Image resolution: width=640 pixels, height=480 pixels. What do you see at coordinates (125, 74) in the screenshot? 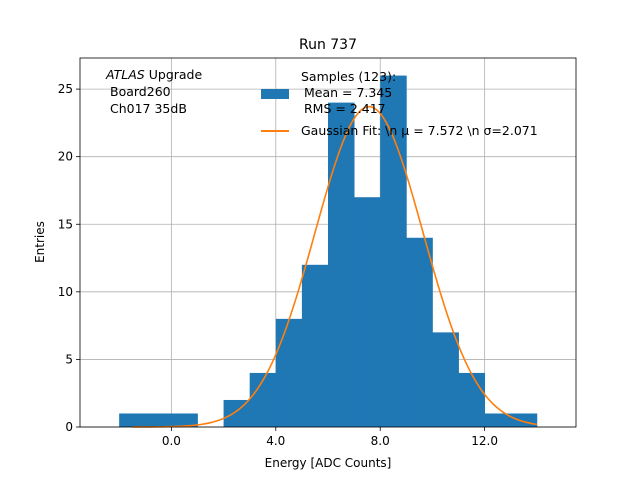
I see `atlas-label: ATLAS` at bounding box center [125, 74].